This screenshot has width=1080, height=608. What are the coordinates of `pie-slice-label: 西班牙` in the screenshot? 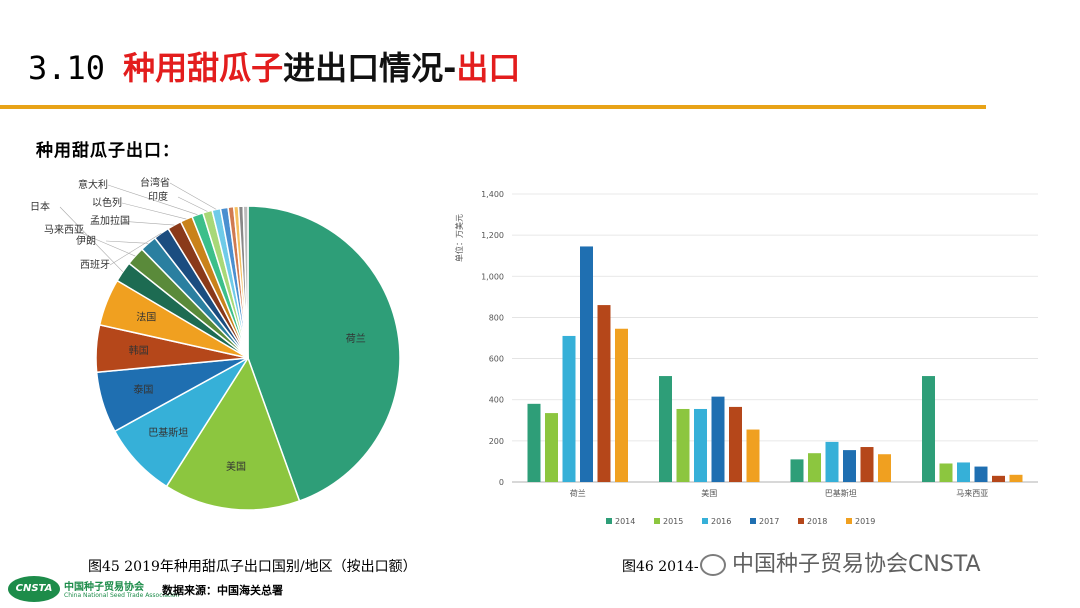 It's located at (95, 265).